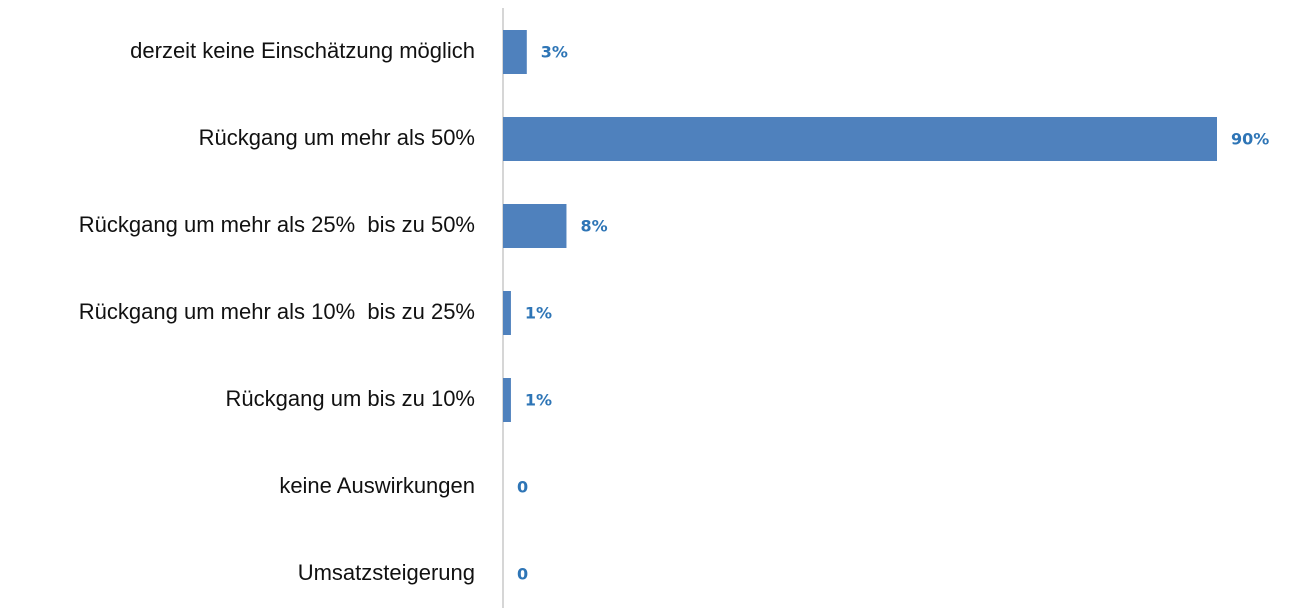 The width and height of the screenshot is (1295, 608). What do you see at coordinates (386, 572) in the screenshot?
I see `category-label: Umsatzsteigerung` at bounding box center [386, 572].